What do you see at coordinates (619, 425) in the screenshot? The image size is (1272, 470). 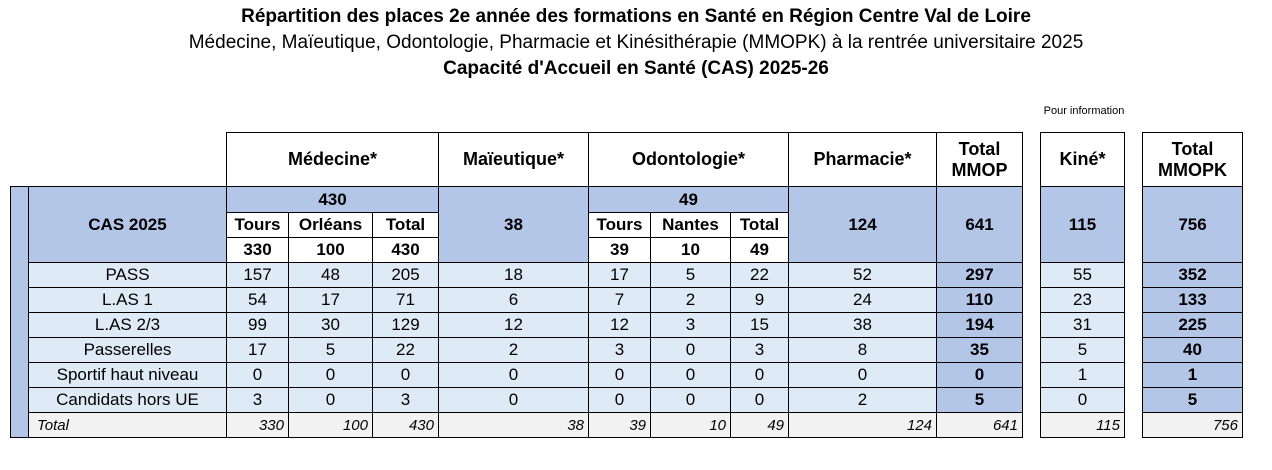 I see `total-cell: 39` at bounding box center [619, 425].